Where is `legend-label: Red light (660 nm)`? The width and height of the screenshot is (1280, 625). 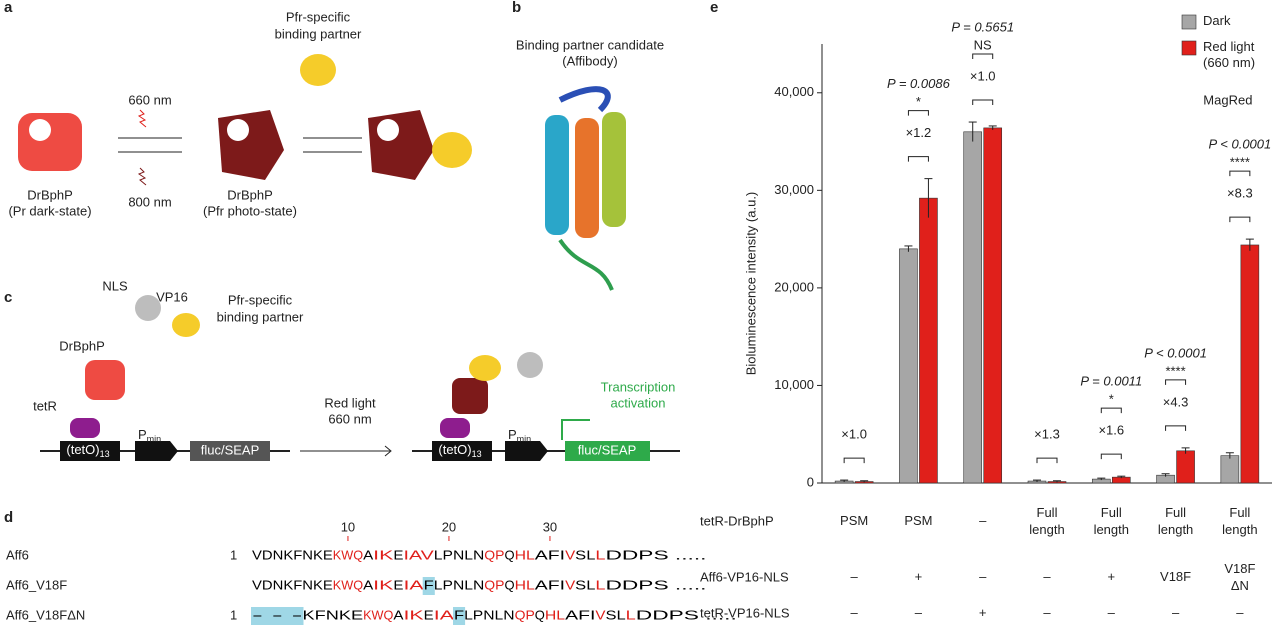 legend-label: Red light (660 nm) is located at coordinates (1229, 54).